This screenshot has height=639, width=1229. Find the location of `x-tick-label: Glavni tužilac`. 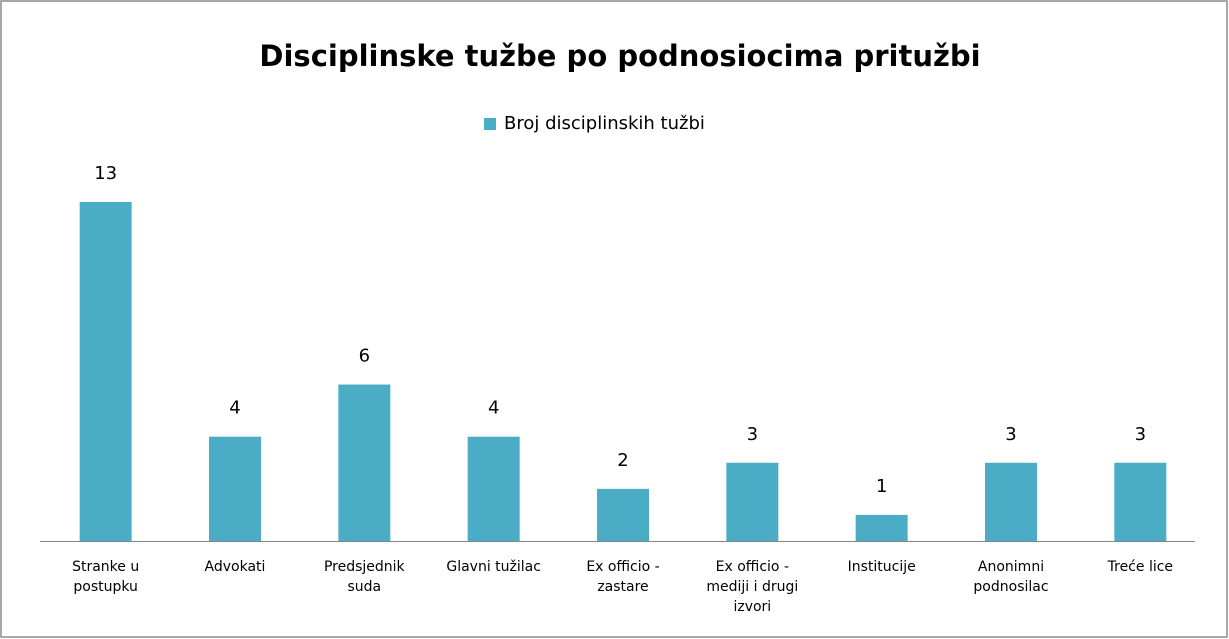

x-tick-label: Glavni tužilac is located at coordinates (493, 567).